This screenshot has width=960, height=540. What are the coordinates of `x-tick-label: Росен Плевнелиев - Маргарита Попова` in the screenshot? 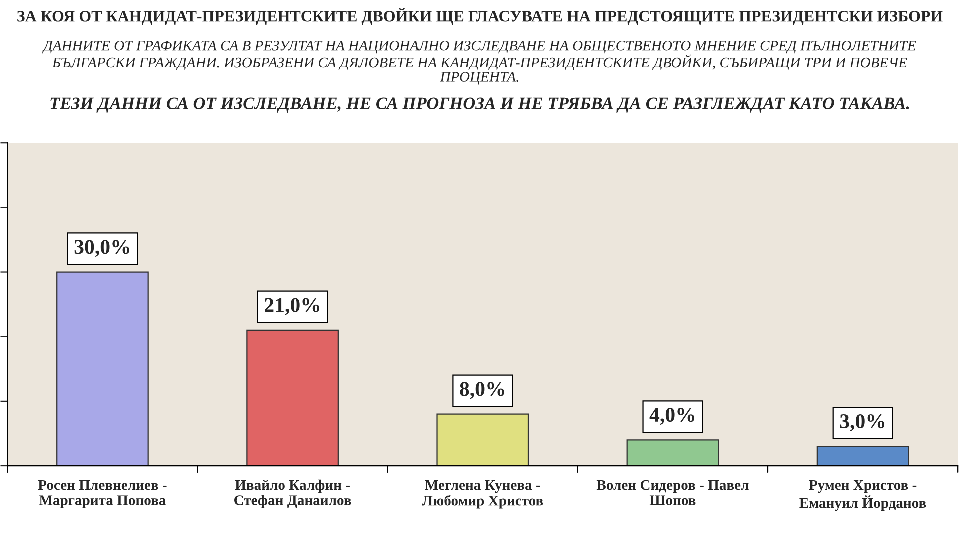 It's located at (102, 494).